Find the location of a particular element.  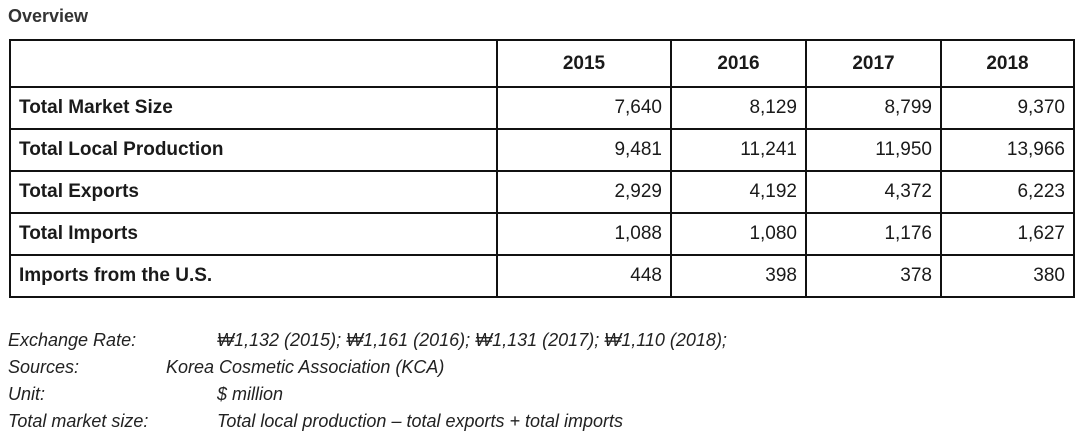

note-key: Unit: is located at coordinates (27, 394).